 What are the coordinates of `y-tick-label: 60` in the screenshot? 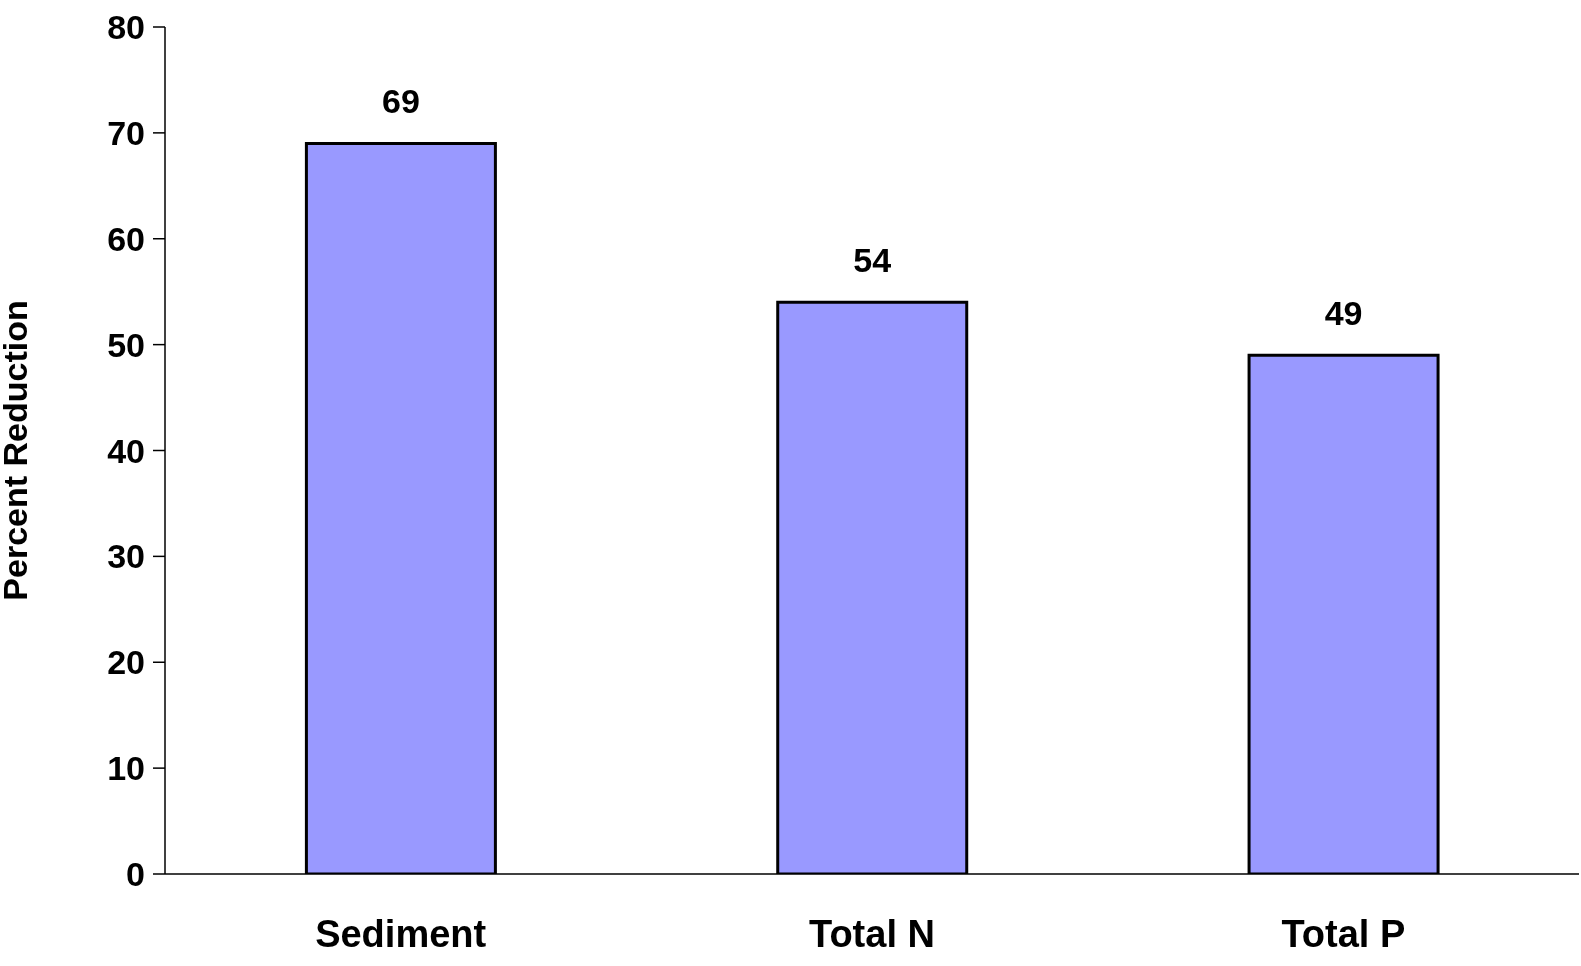 It's located at (126, 238).